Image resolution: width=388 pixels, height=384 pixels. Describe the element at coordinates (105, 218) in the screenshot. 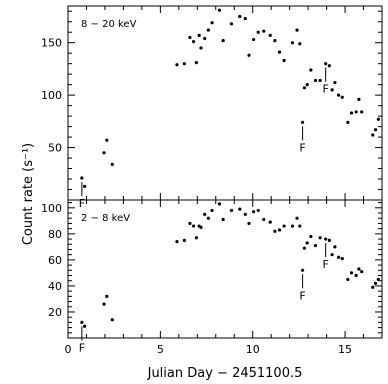

I see `panel-label: 2 − 8 keV` at that location.